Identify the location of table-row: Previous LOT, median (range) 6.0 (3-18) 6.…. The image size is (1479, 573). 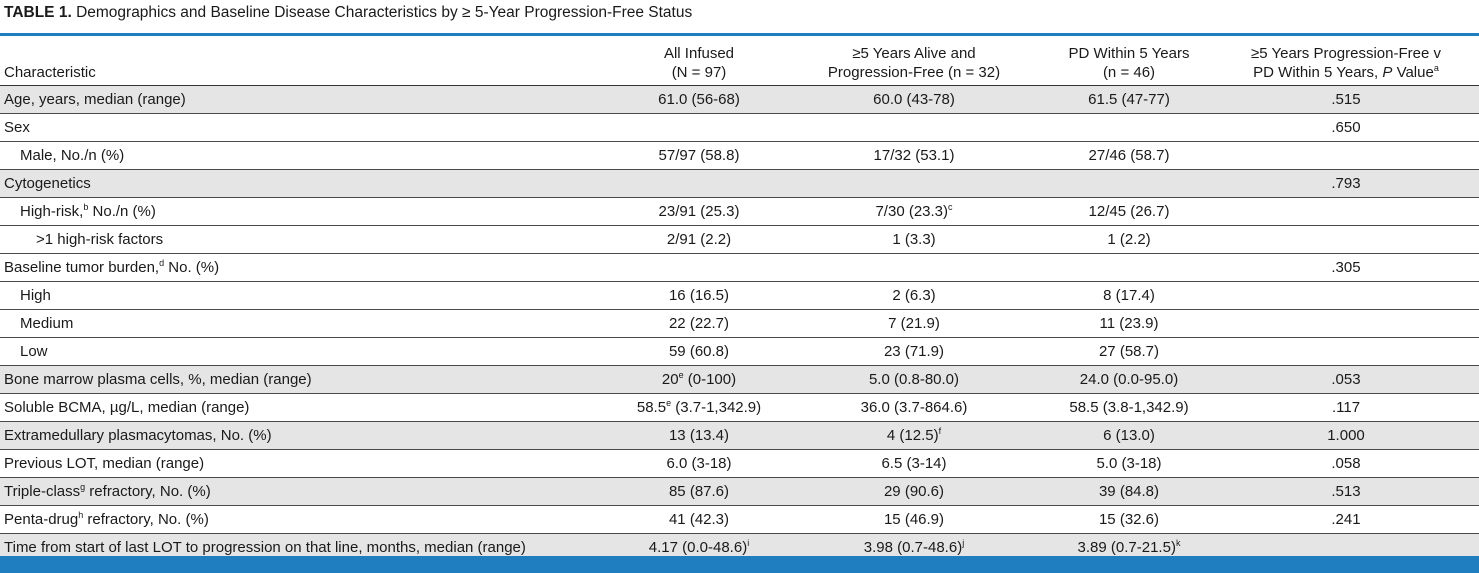
(739, 463).